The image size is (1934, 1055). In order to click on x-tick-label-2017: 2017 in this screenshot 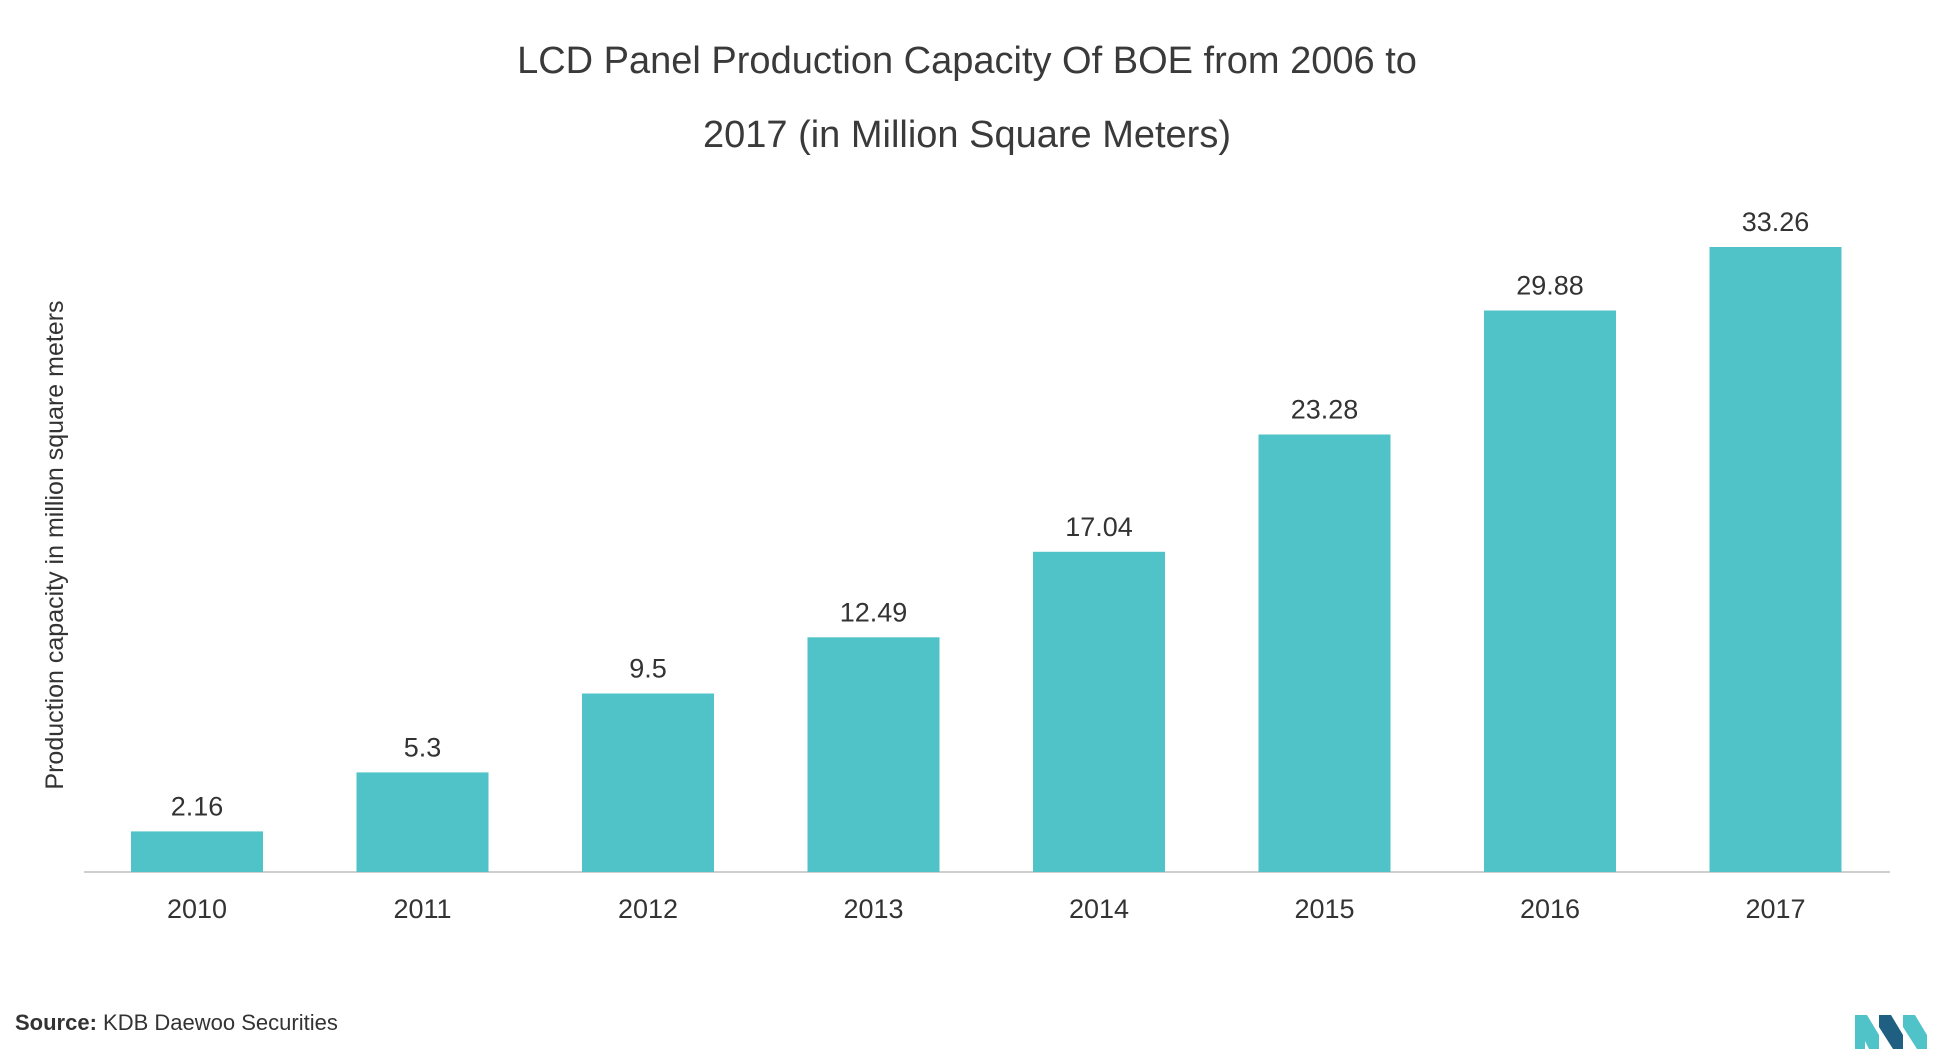, I will do `click(1775, 909)`.